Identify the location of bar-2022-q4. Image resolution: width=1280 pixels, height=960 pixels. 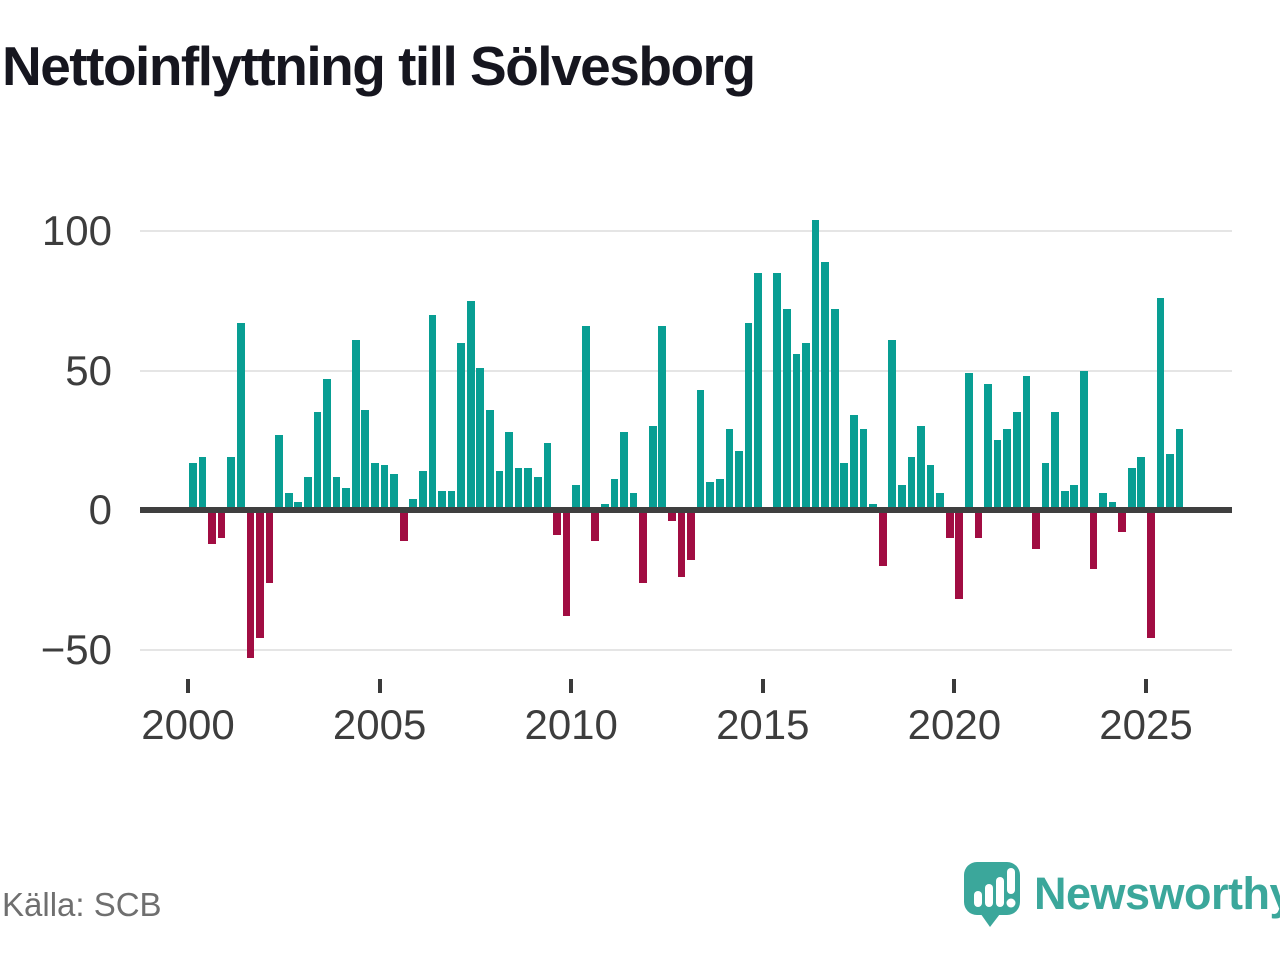
(1064, 500).